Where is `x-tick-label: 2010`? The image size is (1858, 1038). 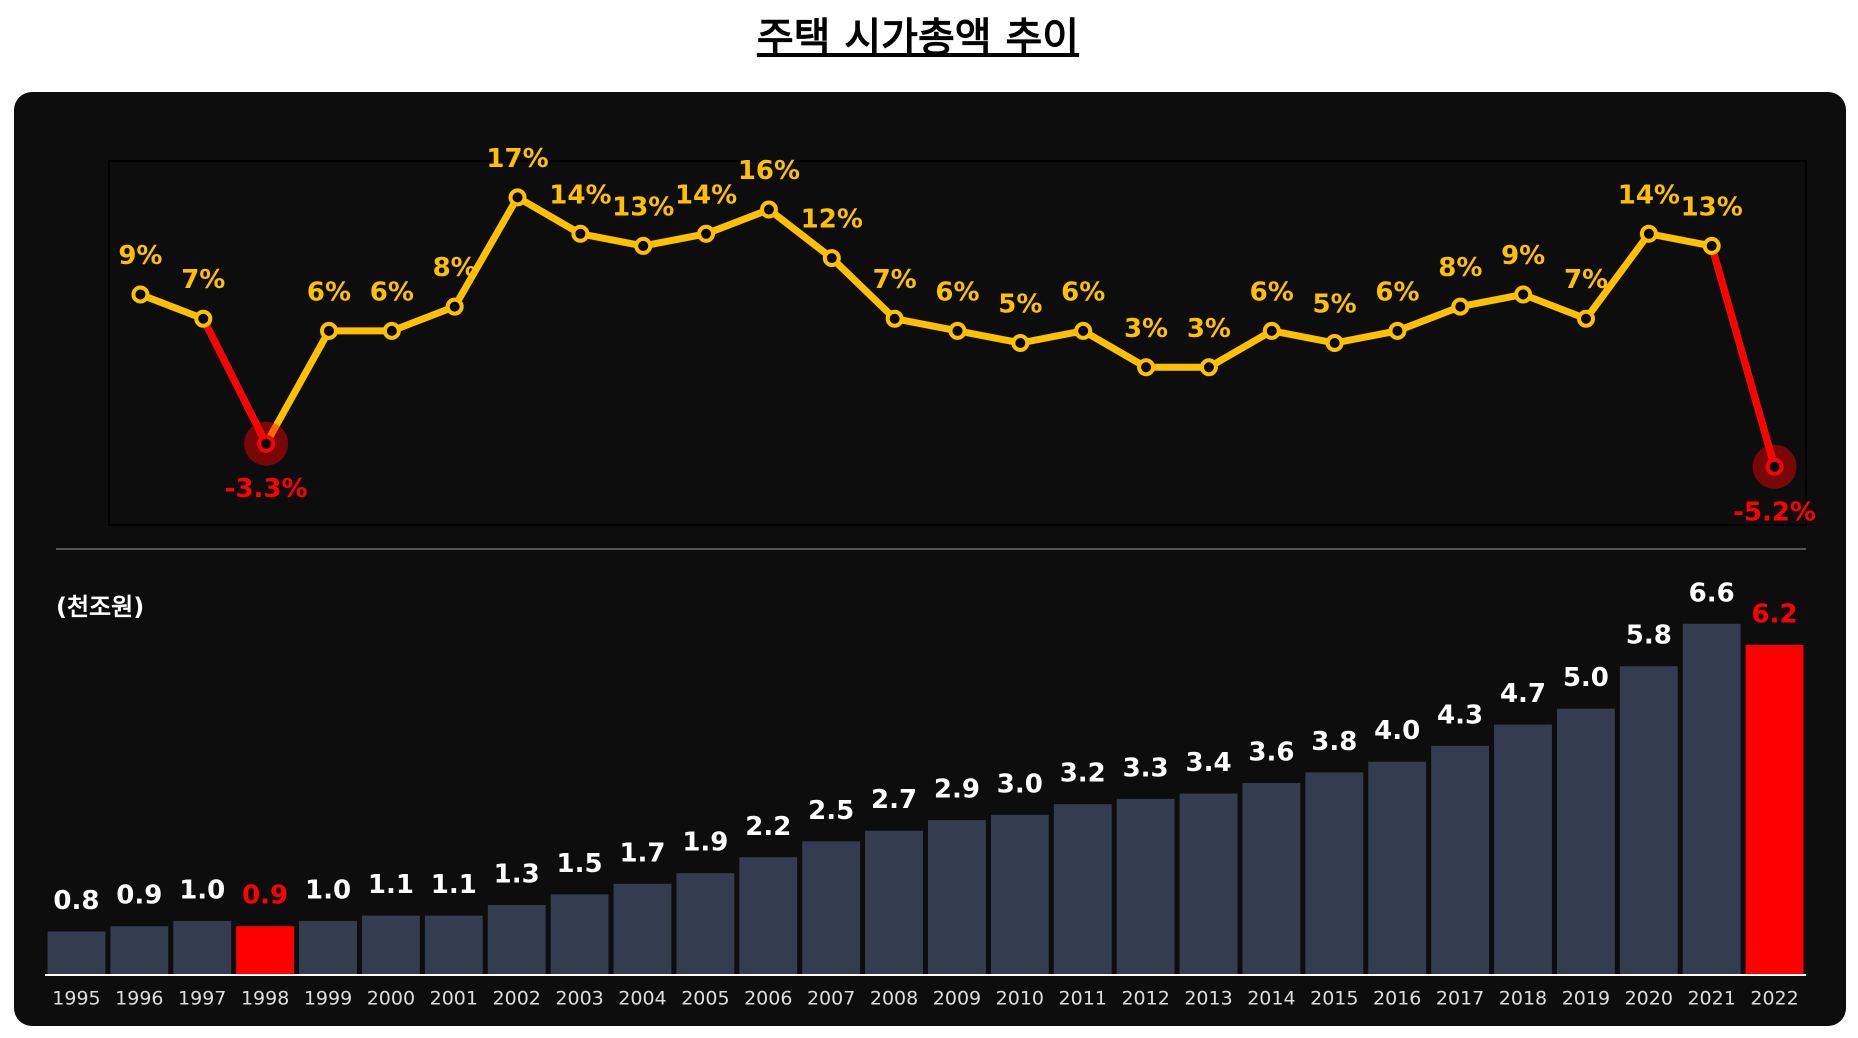 x-tick-label: 2010 is located at coordinates (1020, 999).